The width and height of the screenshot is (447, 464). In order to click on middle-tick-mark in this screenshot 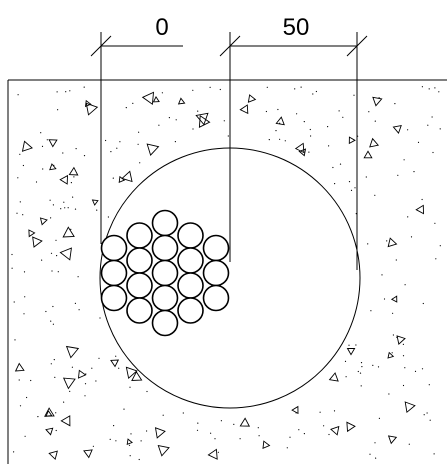, I will do `click(230, 46)`.